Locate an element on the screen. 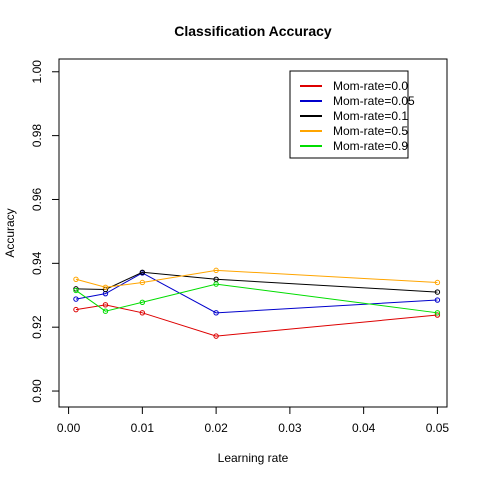 This screenshot has width=480, height=480. x-tick-label: 0.02 is located at coordinates (216, 428).